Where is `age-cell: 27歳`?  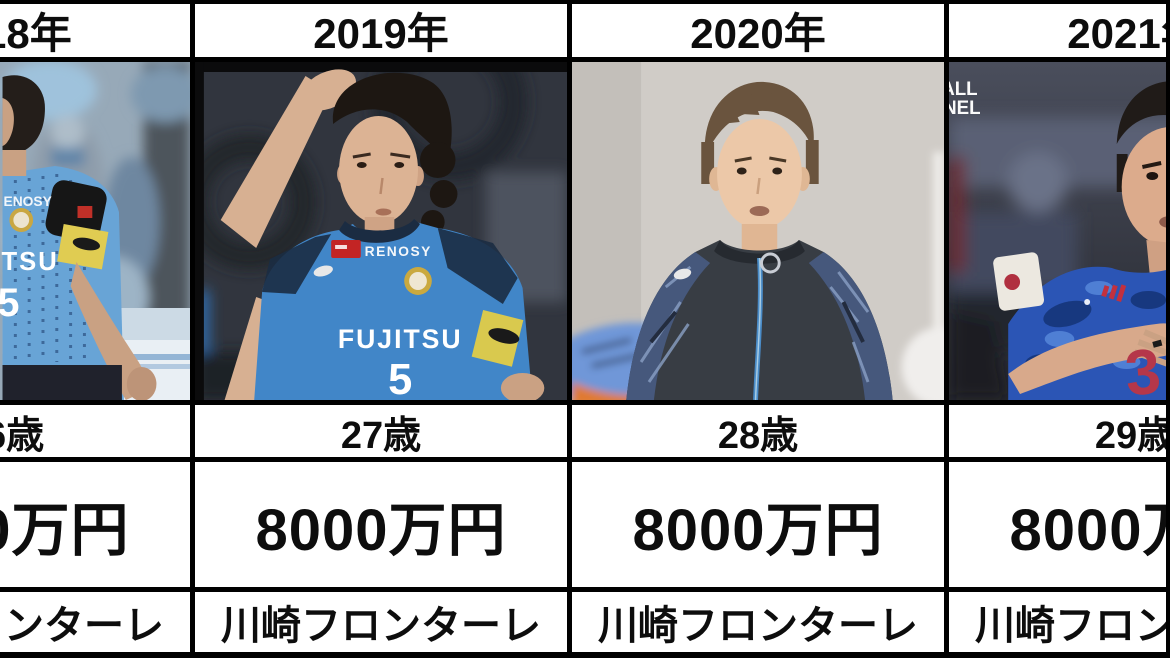 age-cell: 27歳 is located at coordinates (381, 431).